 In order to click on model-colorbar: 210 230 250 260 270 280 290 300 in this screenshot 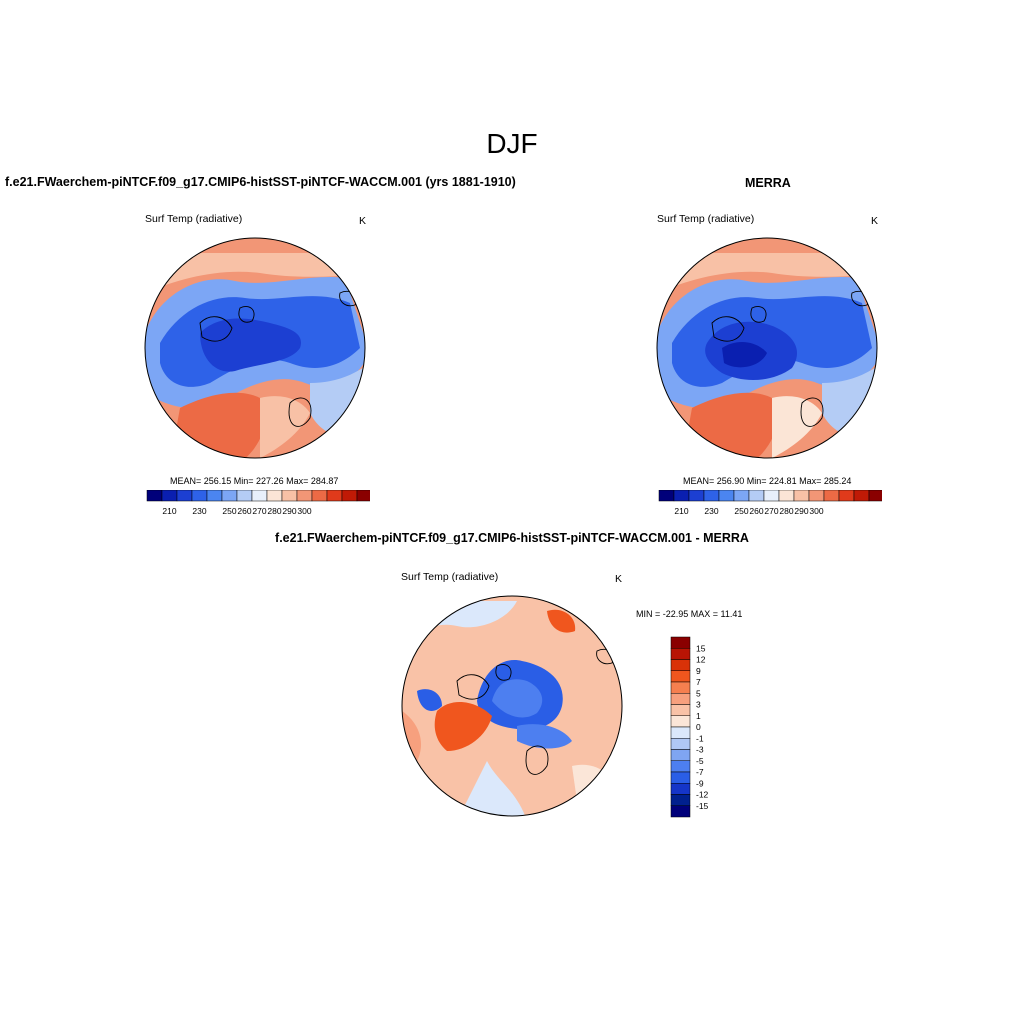, I will do `click(258, 503)`.